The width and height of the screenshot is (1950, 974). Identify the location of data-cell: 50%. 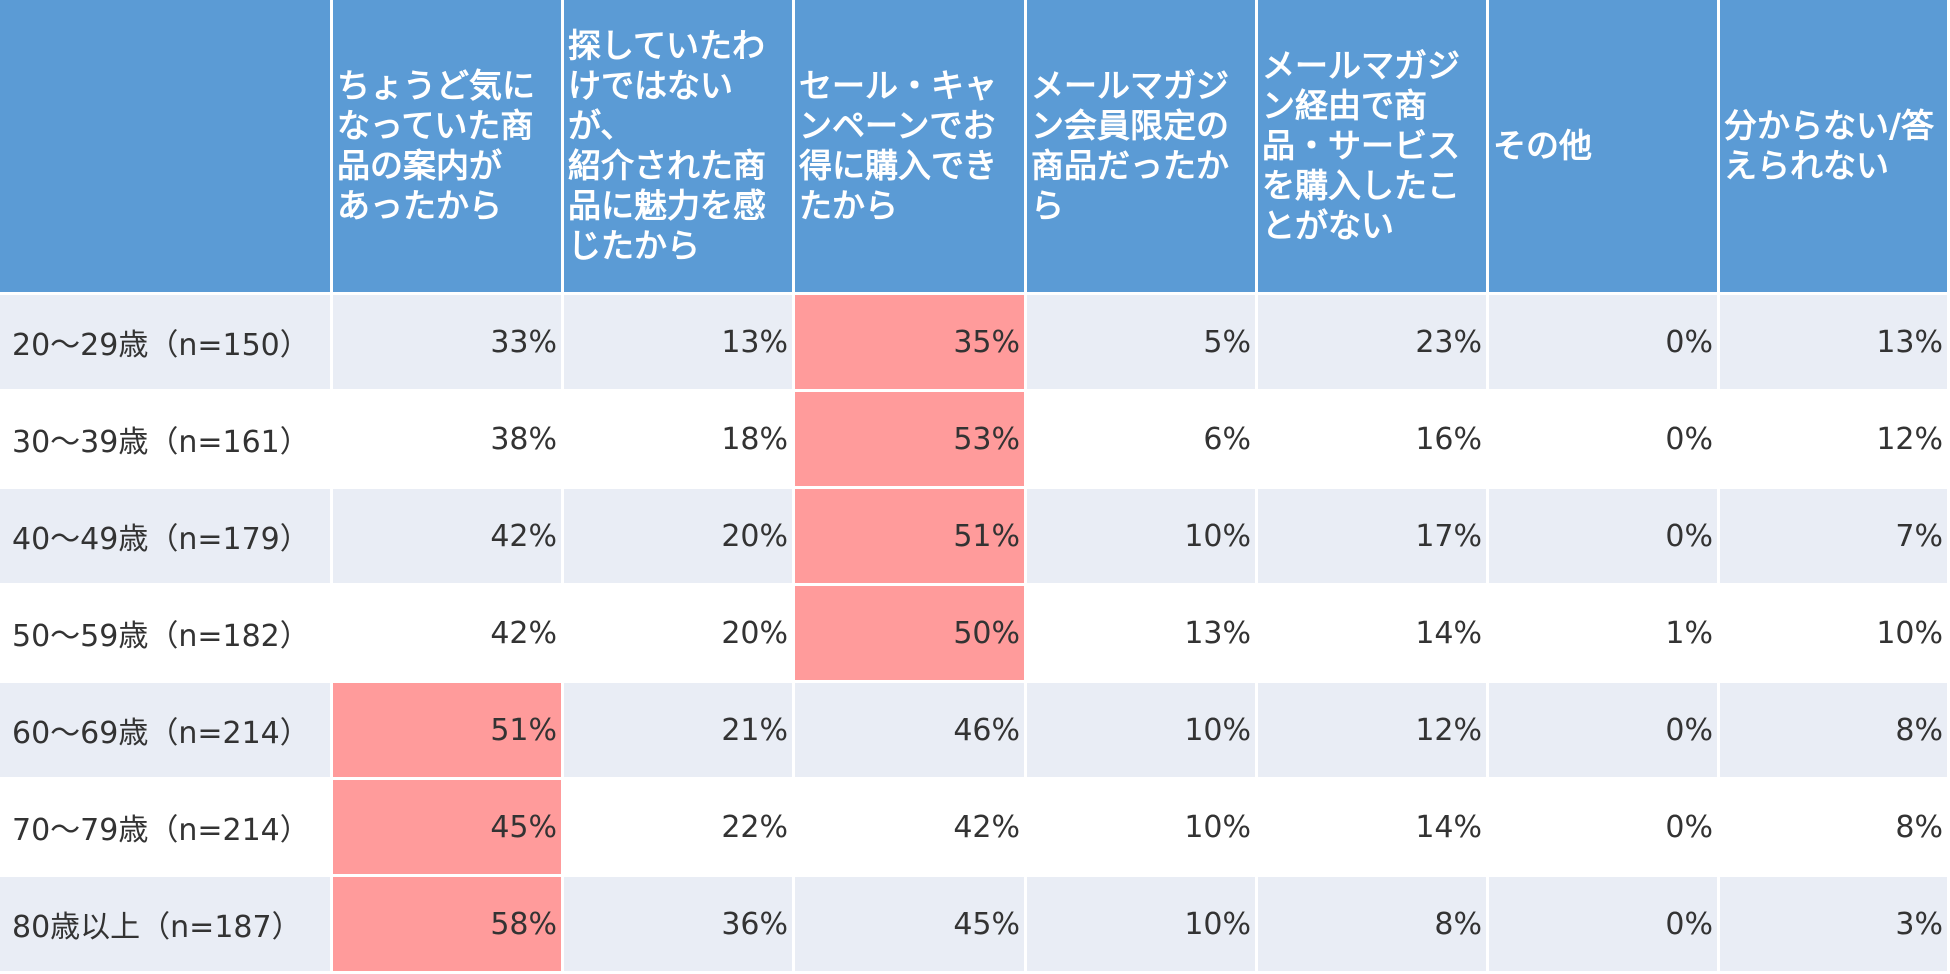
(911, 634).